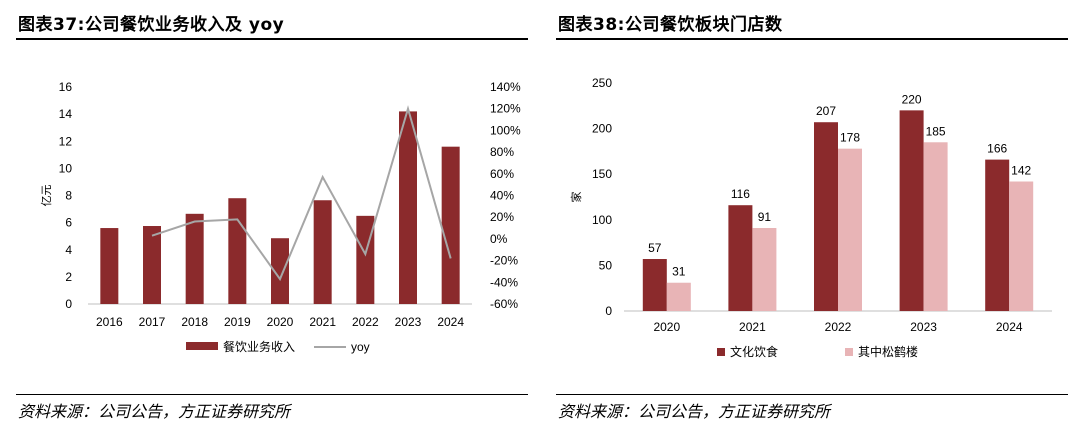 The image size is (1080, 426). I want to click on legend-swatch-revenue, so click(202, 346).